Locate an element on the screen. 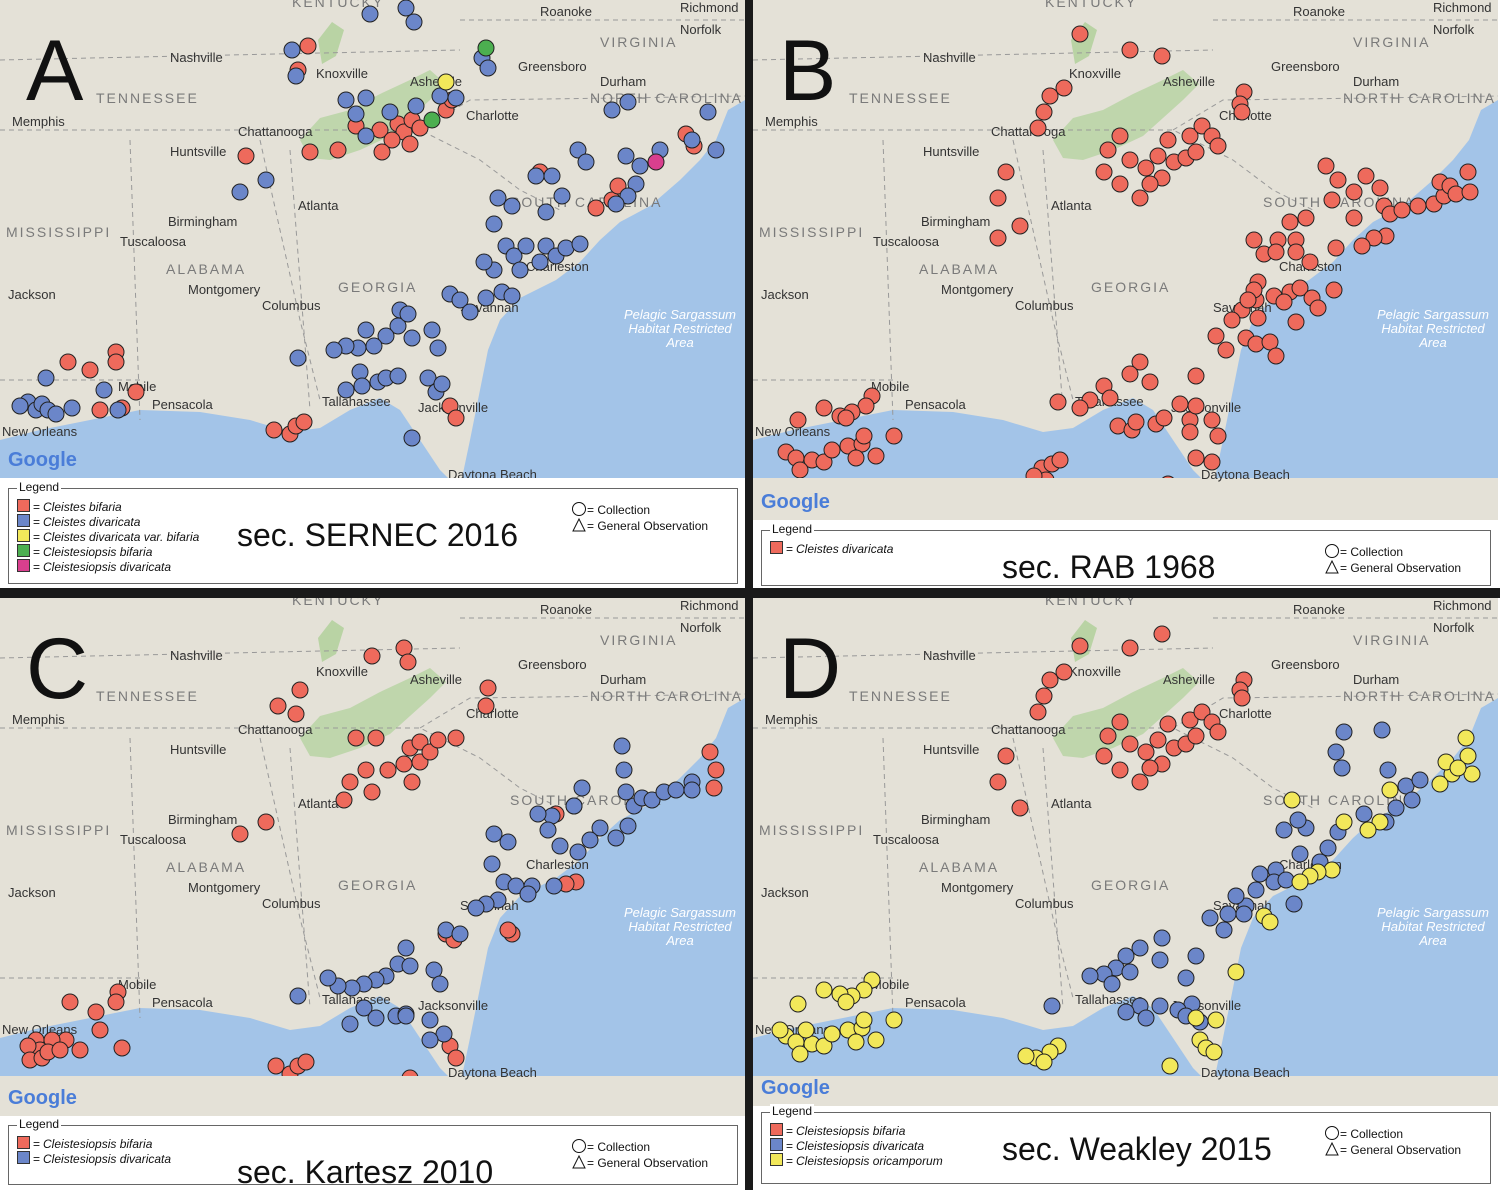 This screenshot has width=1500, height=1190. occurrence-marker-pink is located at coordinates (656, 162).